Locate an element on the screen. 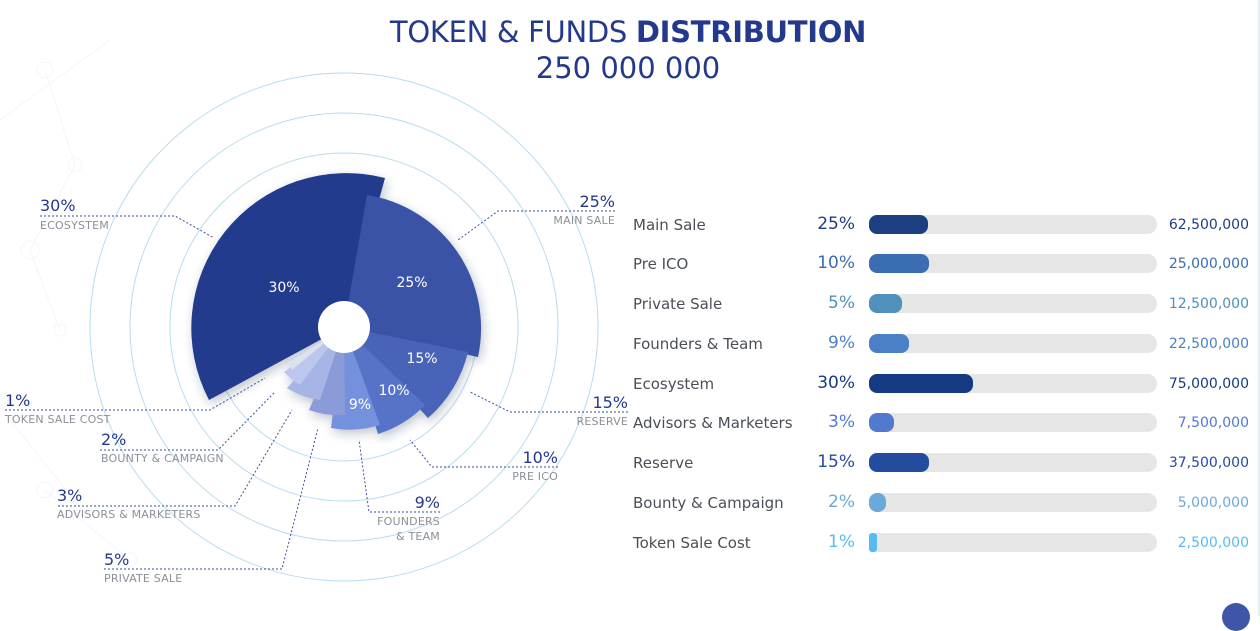 This screenshot has width=1260, height=631. callout-ecosystem: 30% ECOSYSTEM is located at coordinates (74, 214).